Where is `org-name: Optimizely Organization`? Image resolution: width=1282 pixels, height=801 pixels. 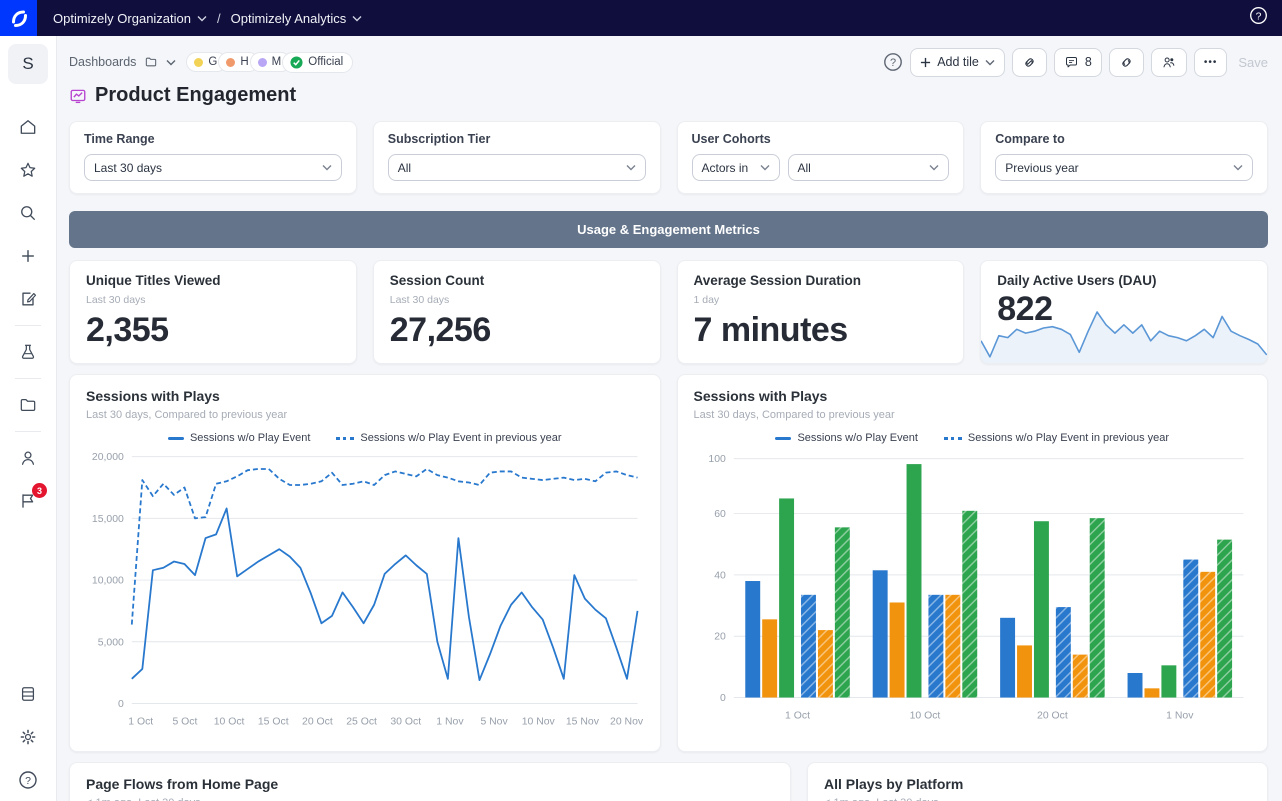
org-name: Optimizely Organization is located at coordinates (122, 18).